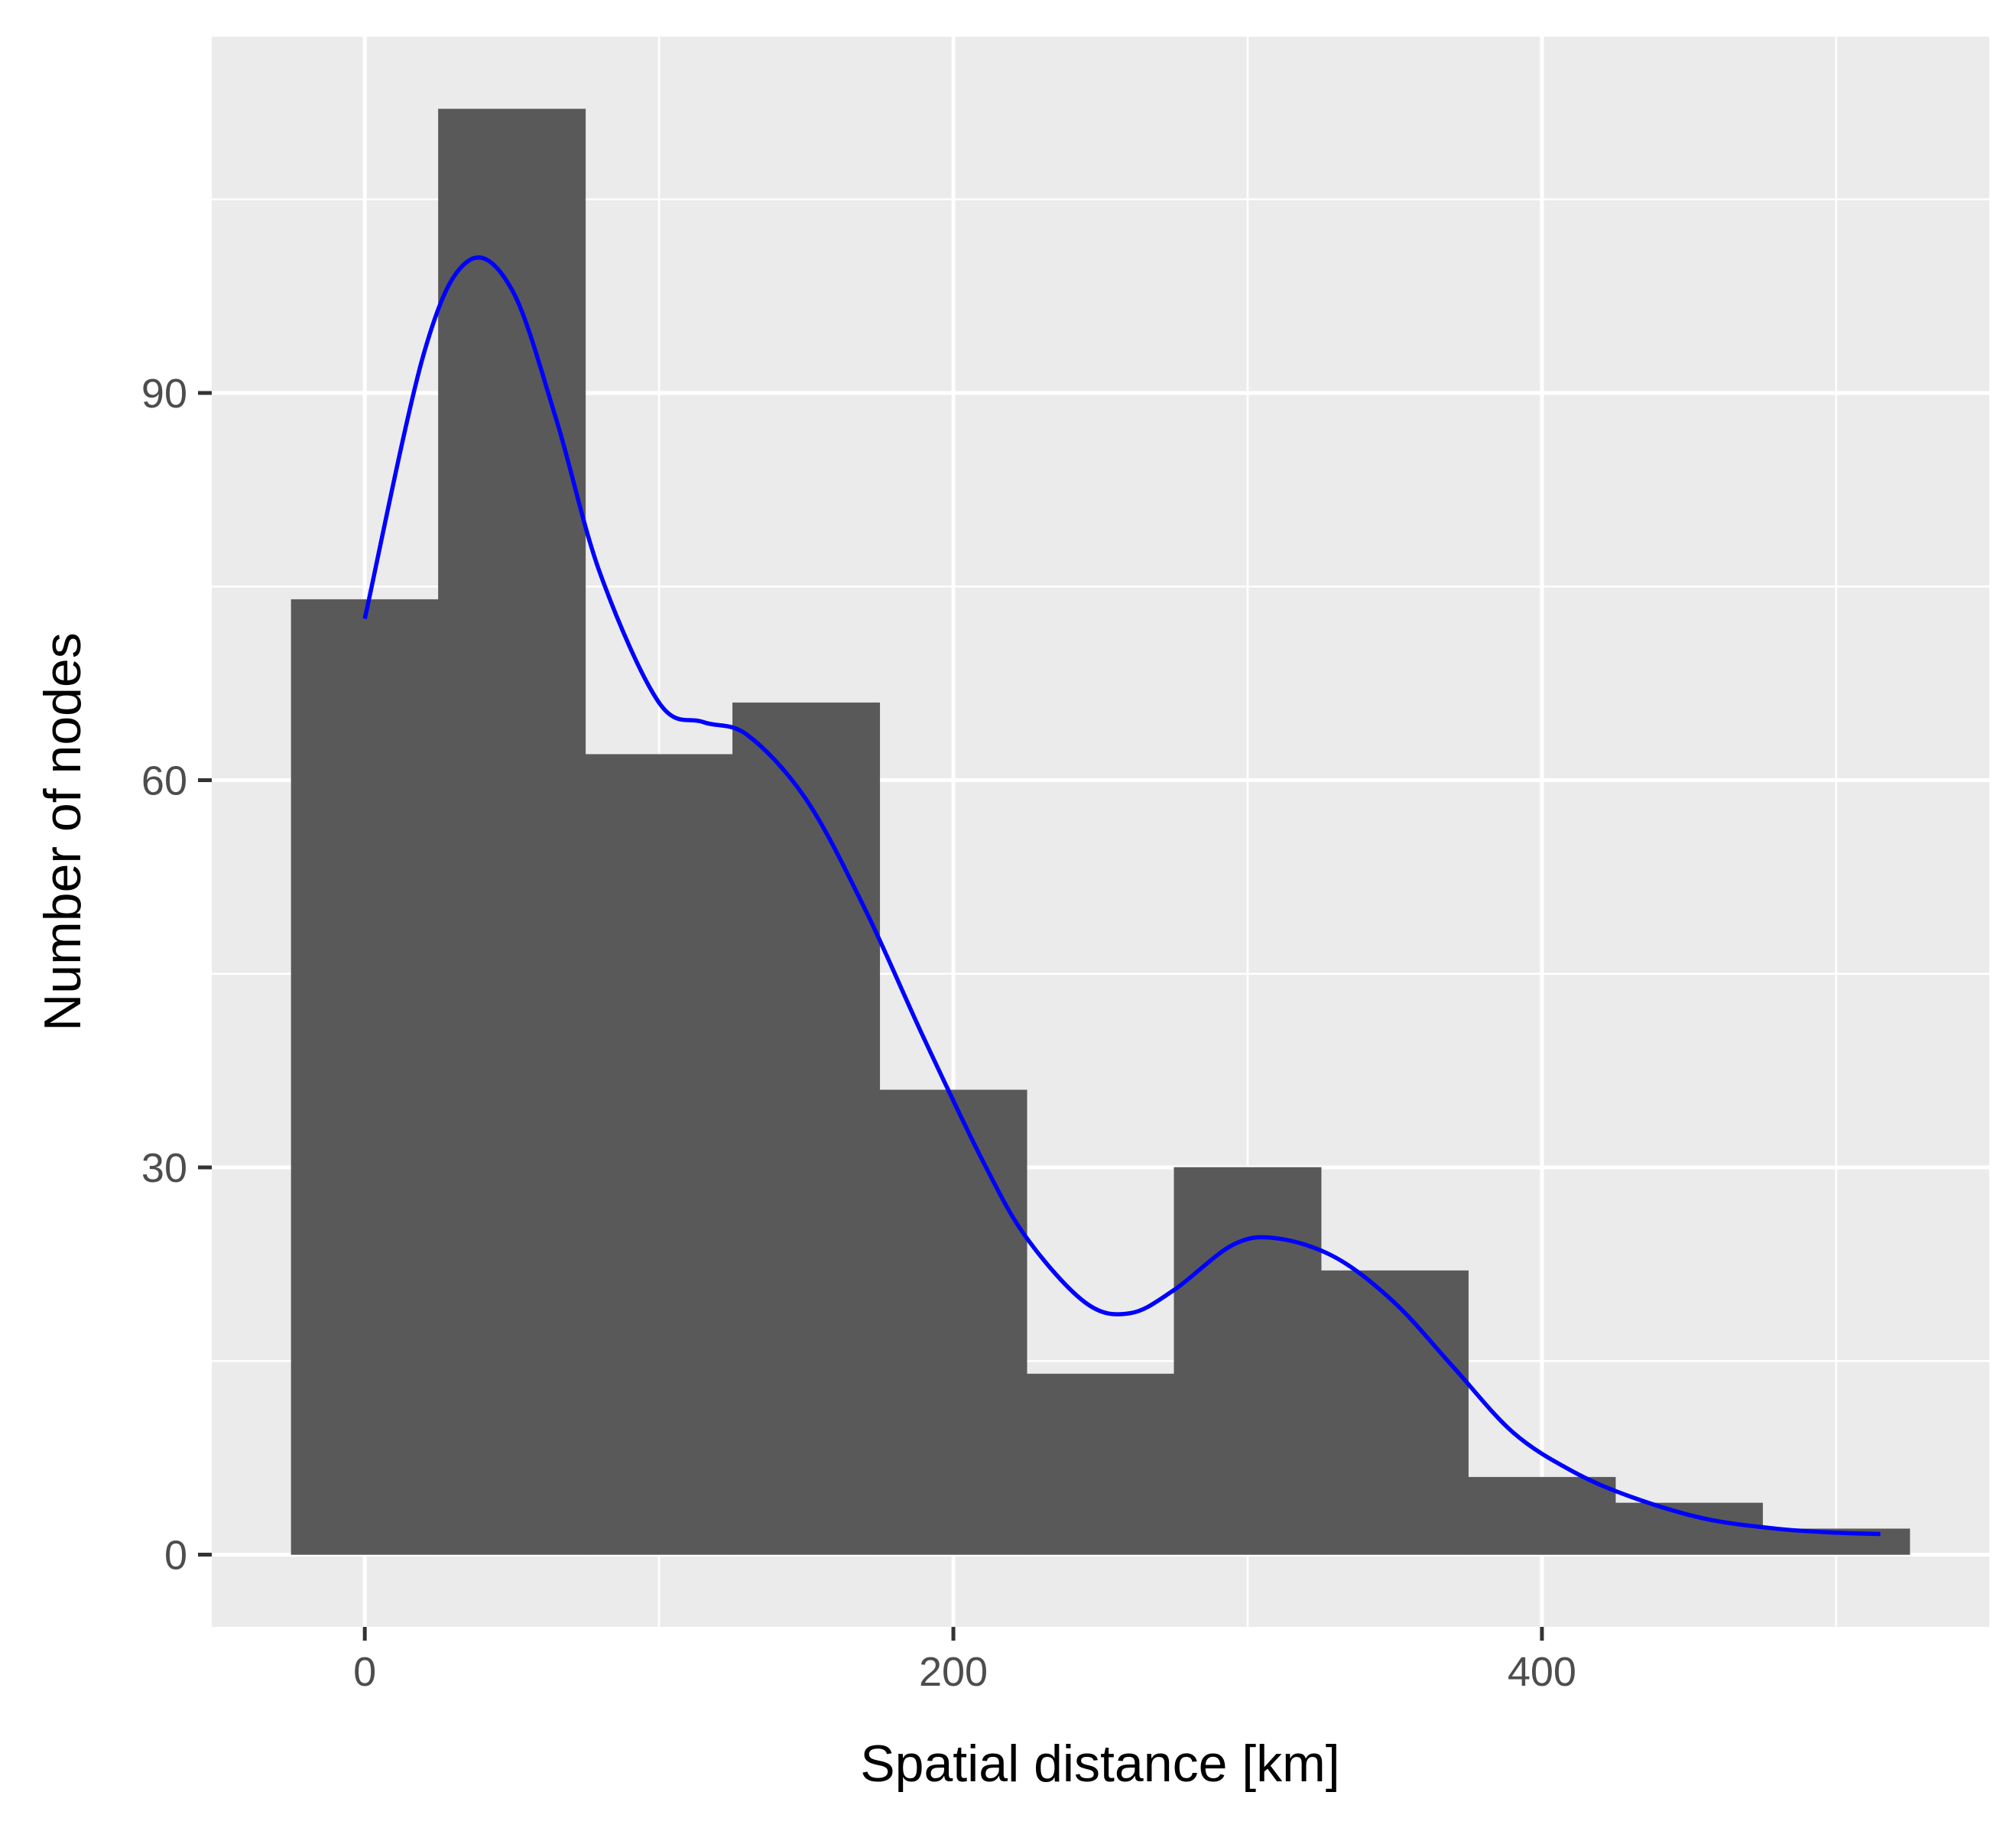 The width and height of the screenshot is (2016, 1844). I want to click on y-tick-labels: 0 30 60 90, so click(164, 974).